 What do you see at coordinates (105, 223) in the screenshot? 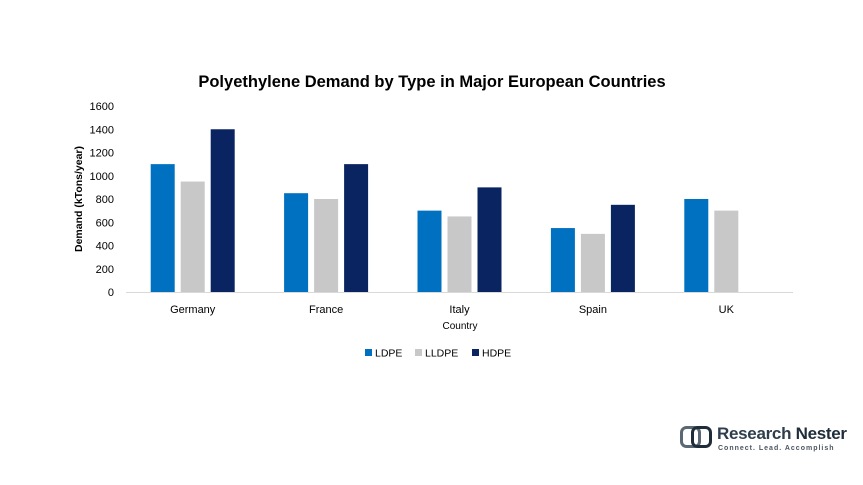
I see `y-tick-label: 600` at bounding box center [105, 223].